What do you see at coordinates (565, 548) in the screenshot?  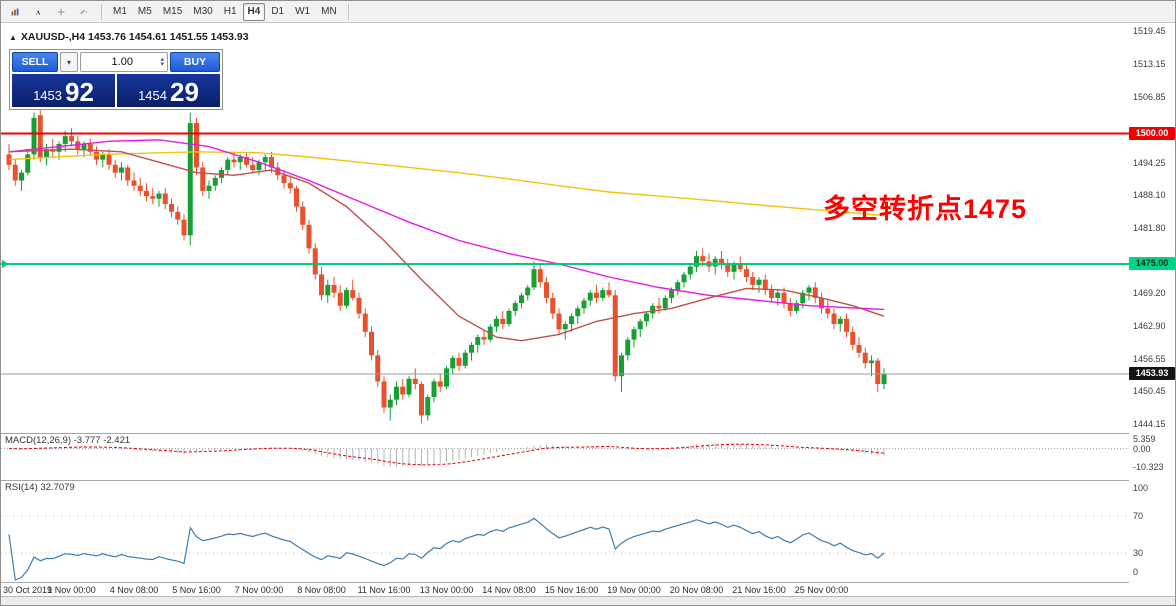 I see `rsi-pane` at bounding box center [565, 548].